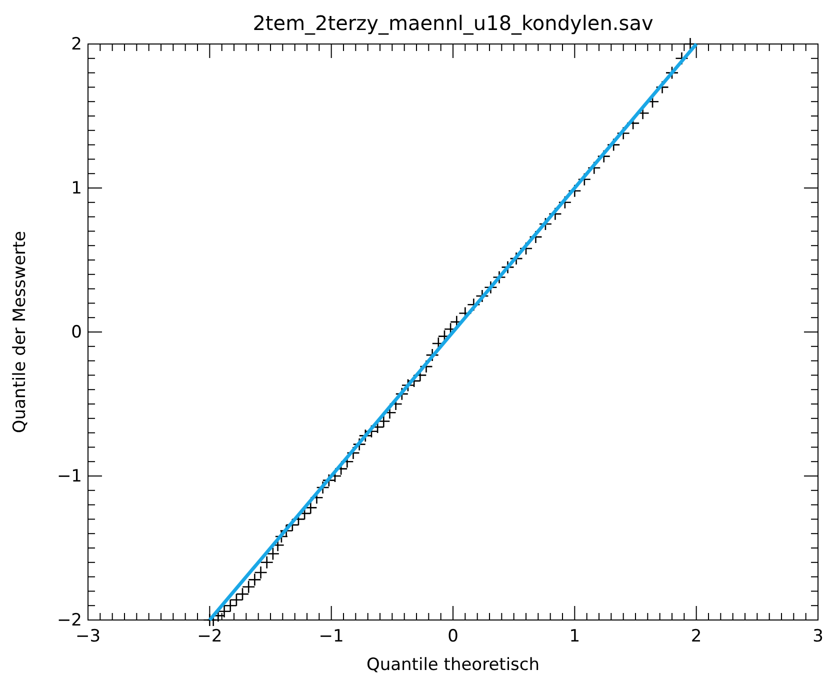  Describe the element at coordinates (453, 636) in the screenshot. I see `x-tick-label: 0` at that location.